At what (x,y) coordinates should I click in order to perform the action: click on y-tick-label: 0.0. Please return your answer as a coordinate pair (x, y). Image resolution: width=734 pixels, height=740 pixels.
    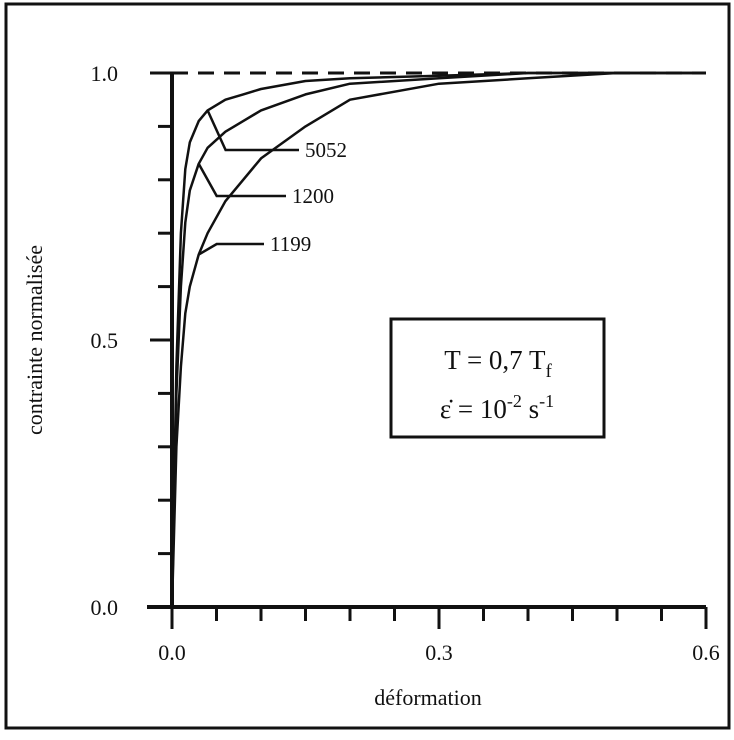
    Looking at the image, I should click on (105, 607).